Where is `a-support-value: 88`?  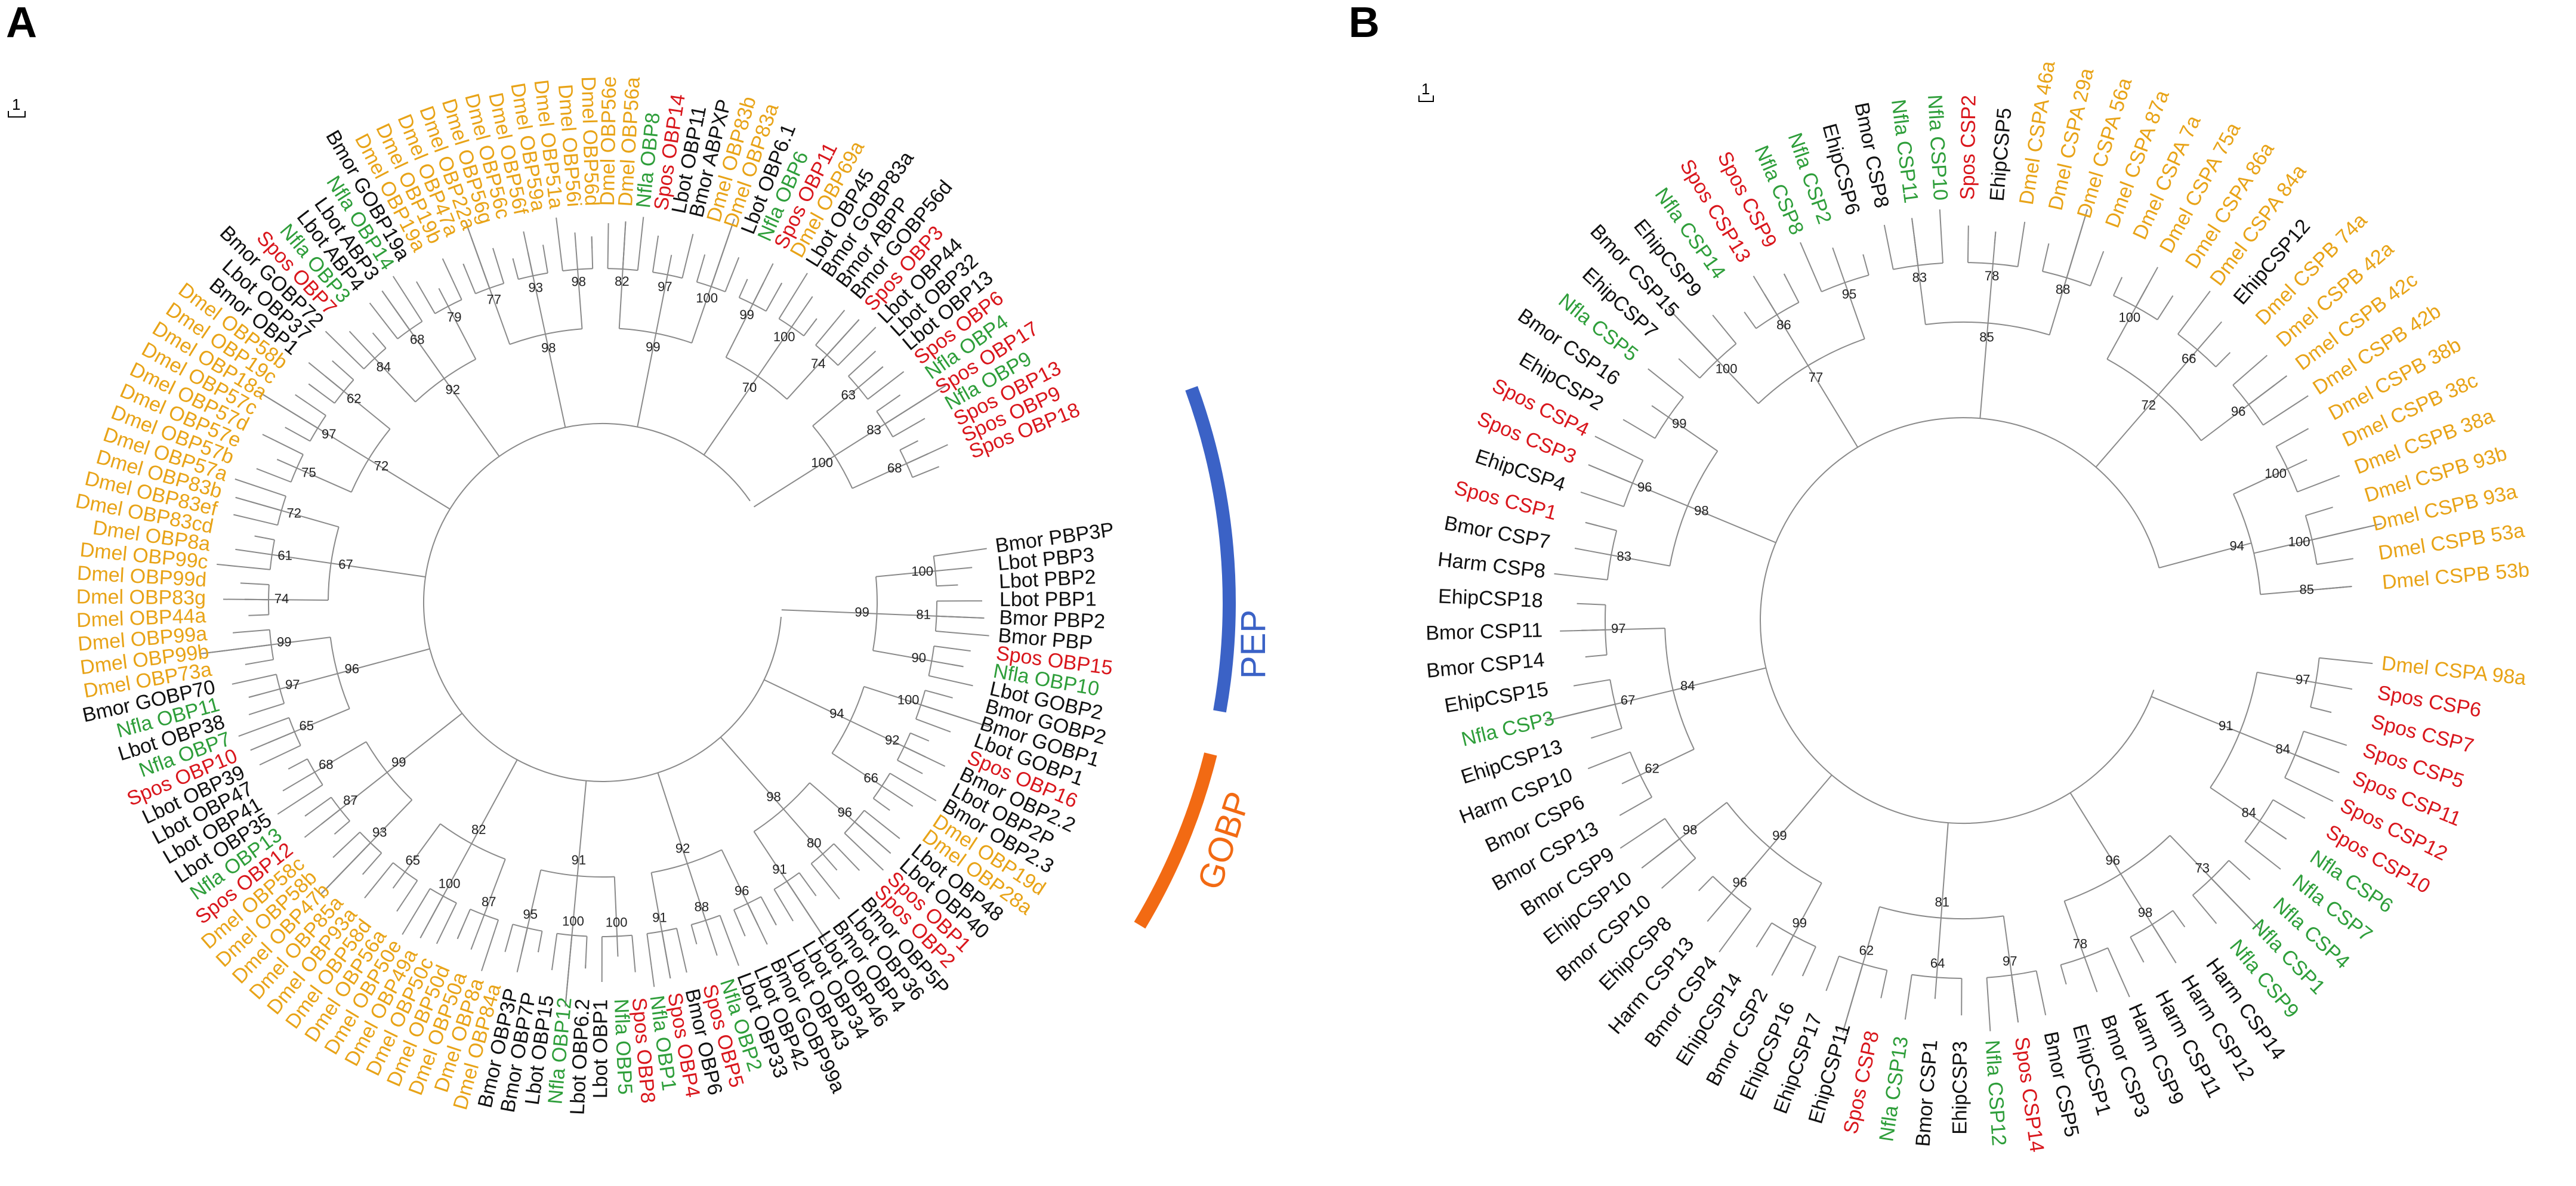
a-support-value: 88 is located at coordinates (702, 907).